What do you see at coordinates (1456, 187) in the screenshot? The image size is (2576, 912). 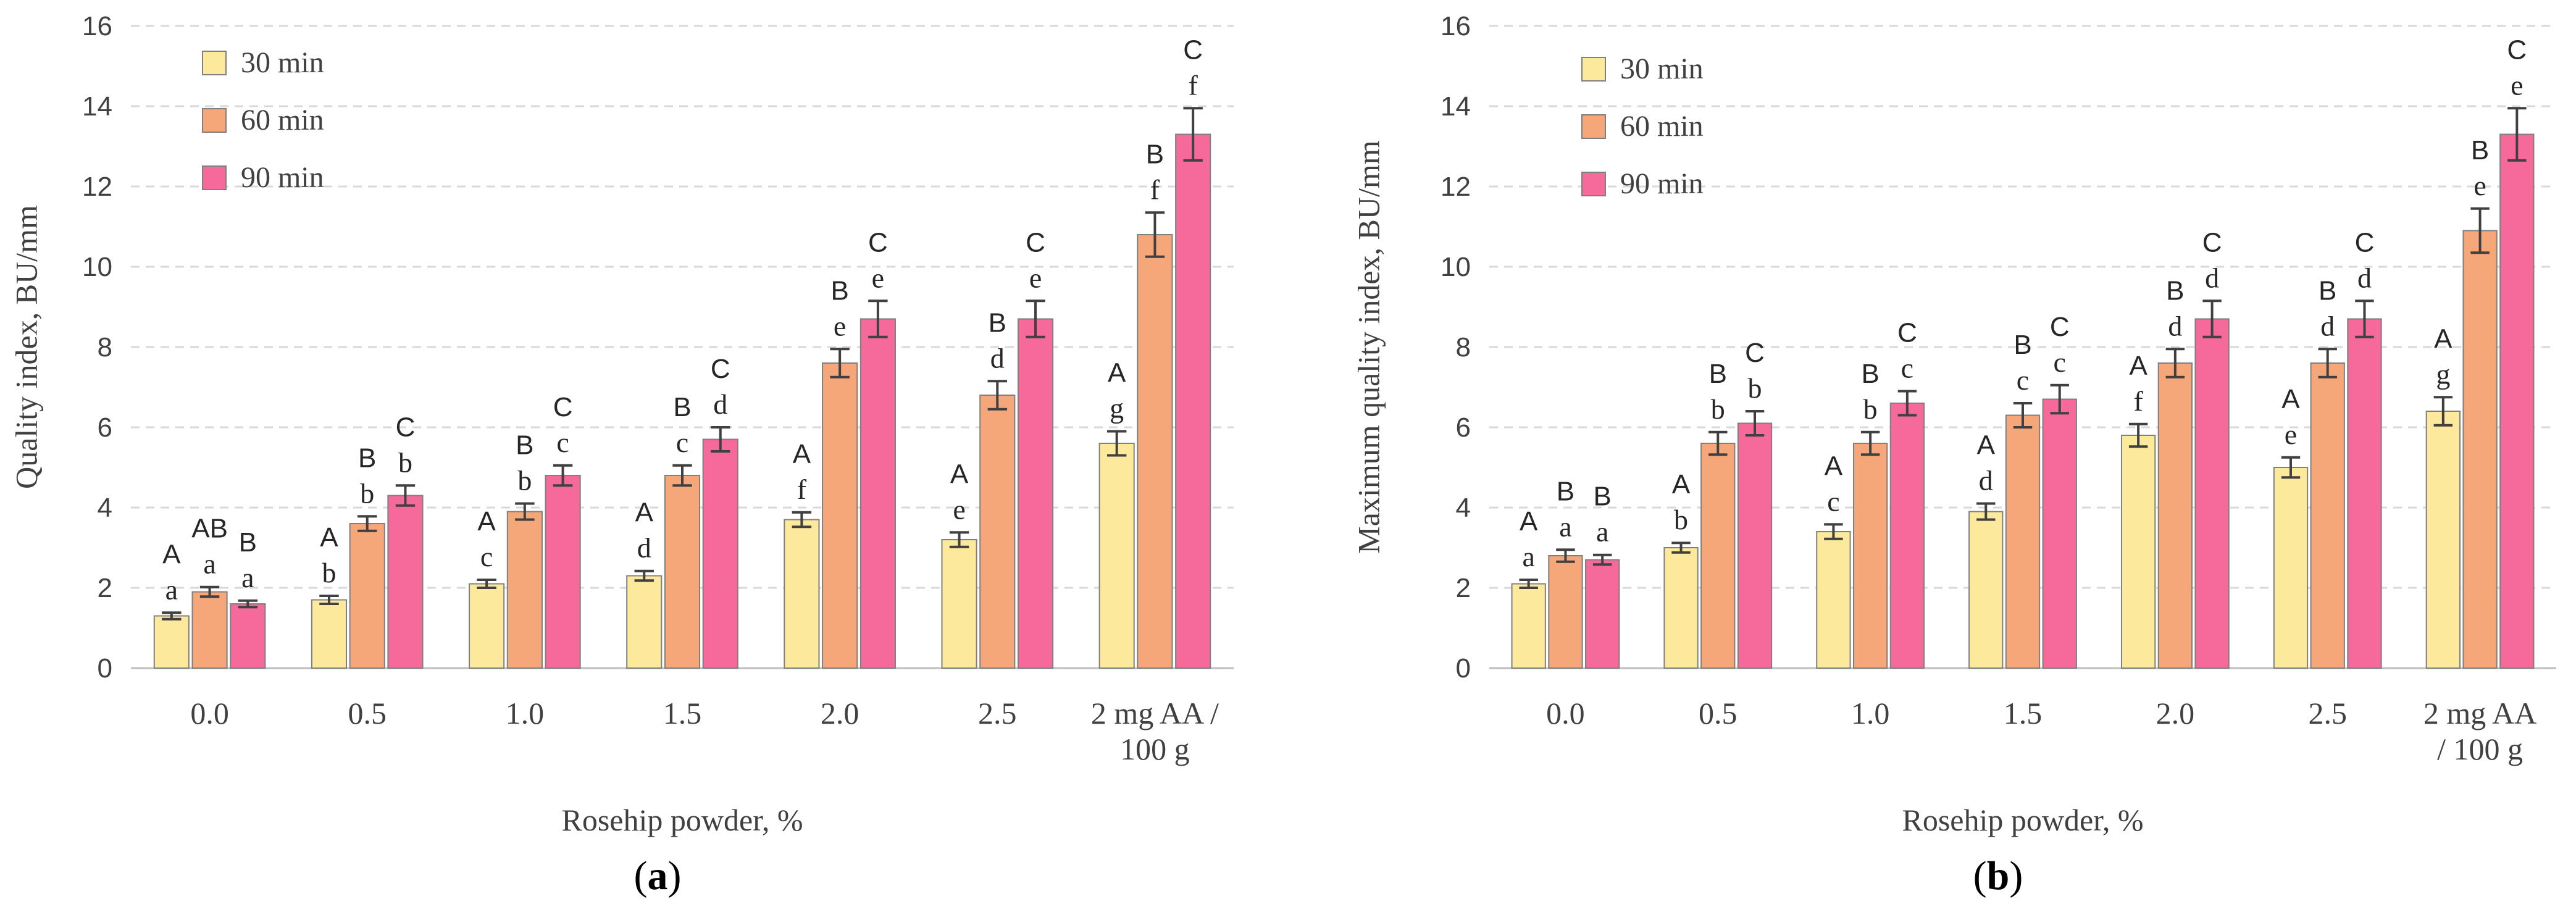 I see `y-tick-label: 12` at bounding box center [1456, 187].